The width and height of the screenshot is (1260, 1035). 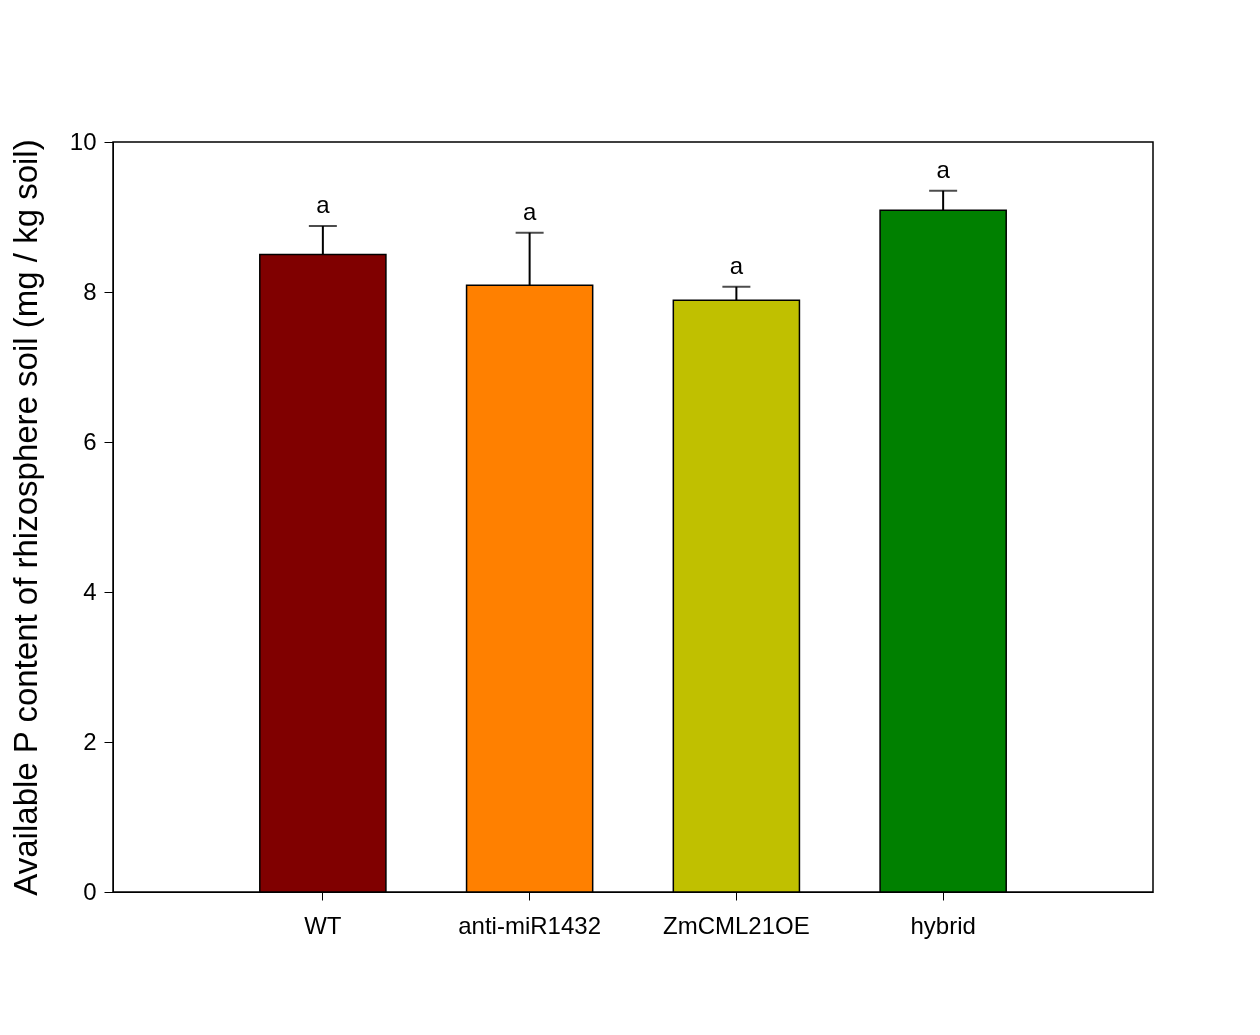 I want to click on y-tick-label: 4, so click(x=90, y=591).